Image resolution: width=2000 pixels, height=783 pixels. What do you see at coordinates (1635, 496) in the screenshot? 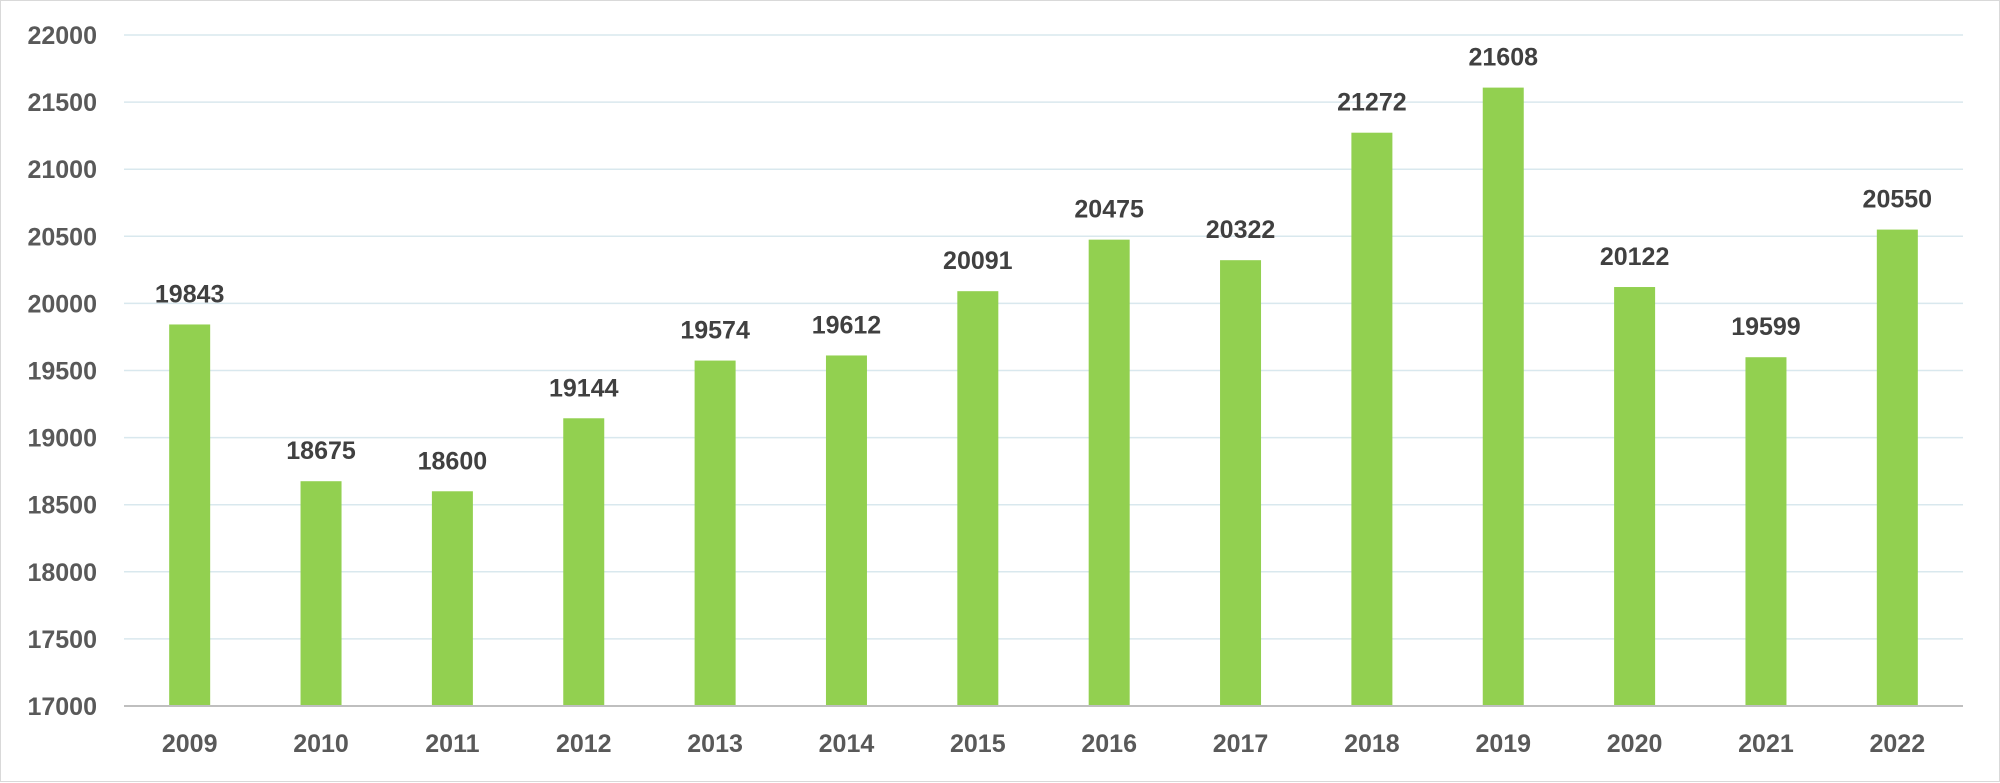
I see `bar-2020` at bounding box center [1635, 496].